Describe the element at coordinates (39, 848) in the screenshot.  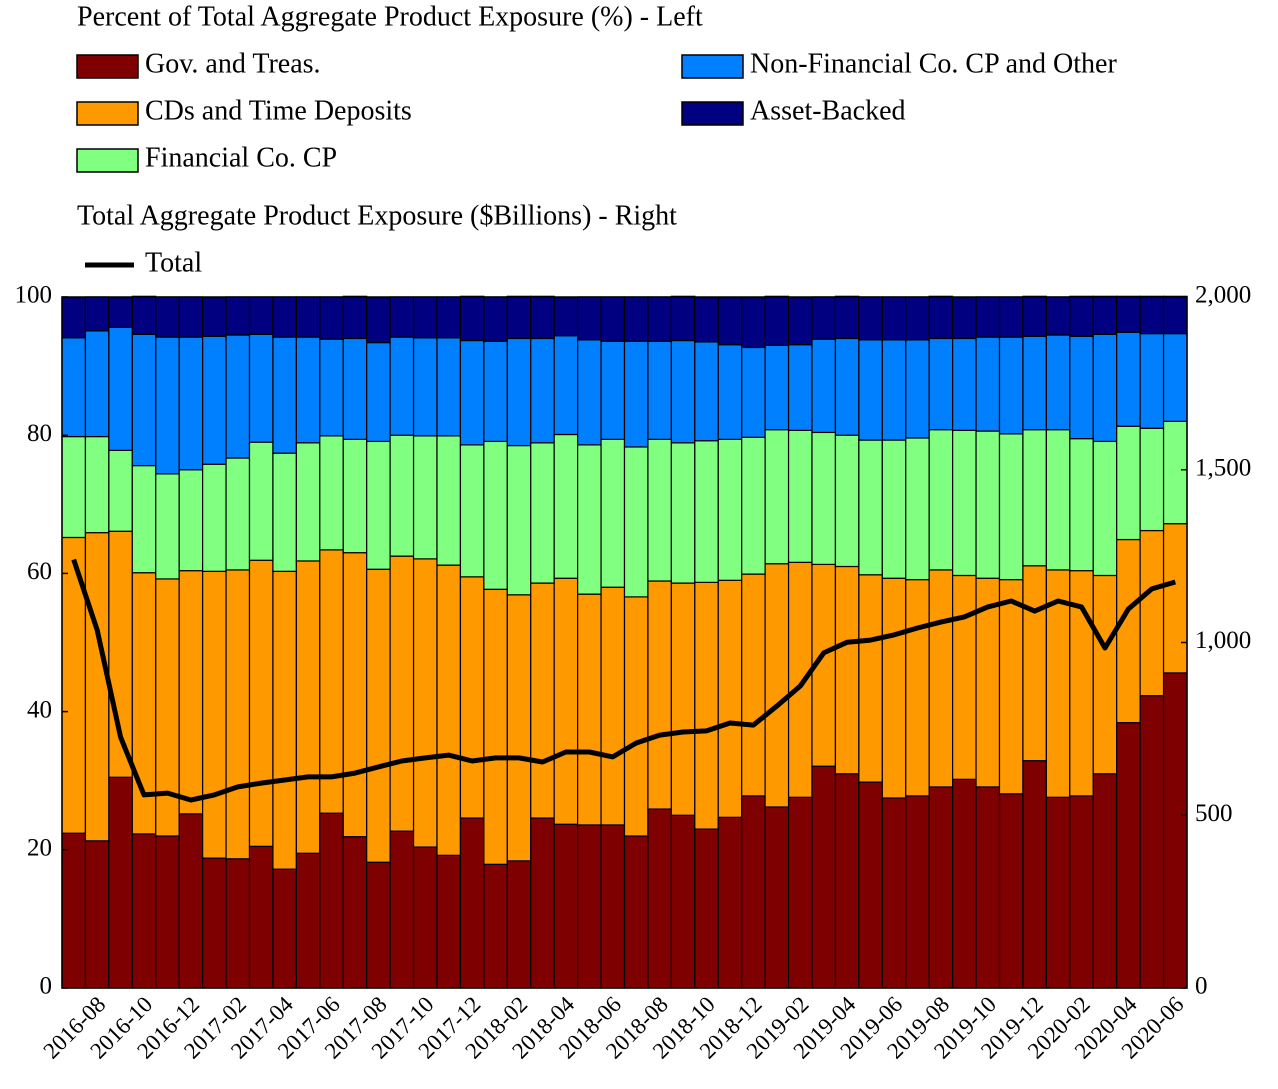
I see `y-tick-label: 20` at that location.